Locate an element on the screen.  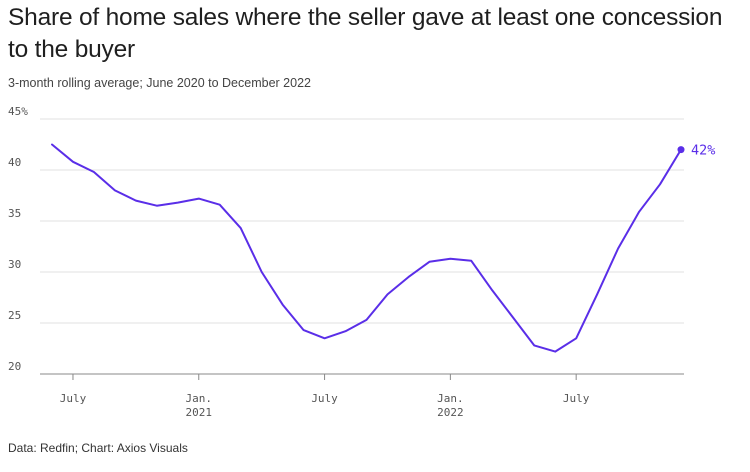
end-label-layer: 42% is located at coordinates (703, 151).